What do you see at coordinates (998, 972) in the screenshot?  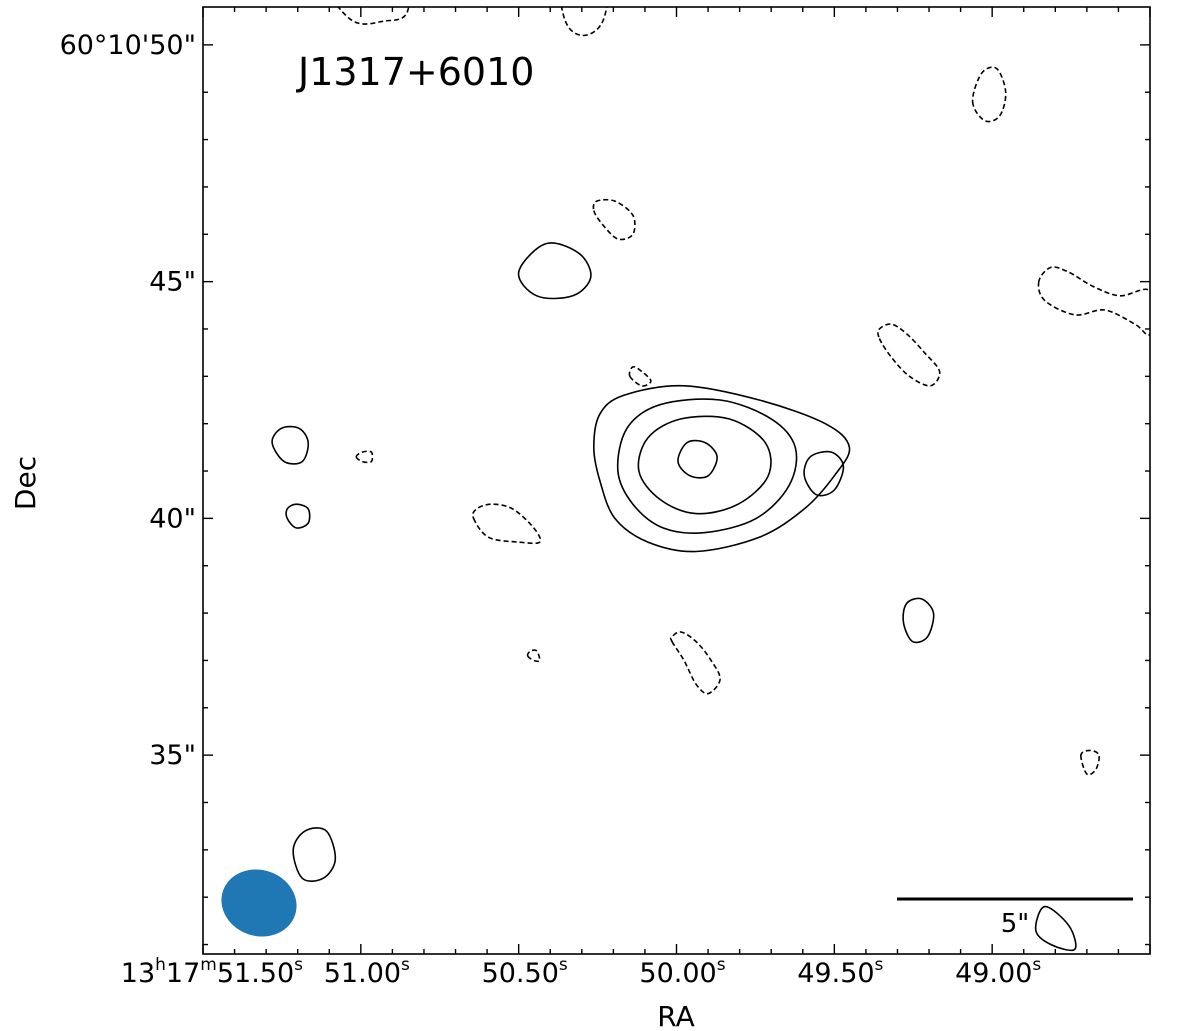 I see `x-tick-label-5: 49.00s` at bounding box center [998, 972].